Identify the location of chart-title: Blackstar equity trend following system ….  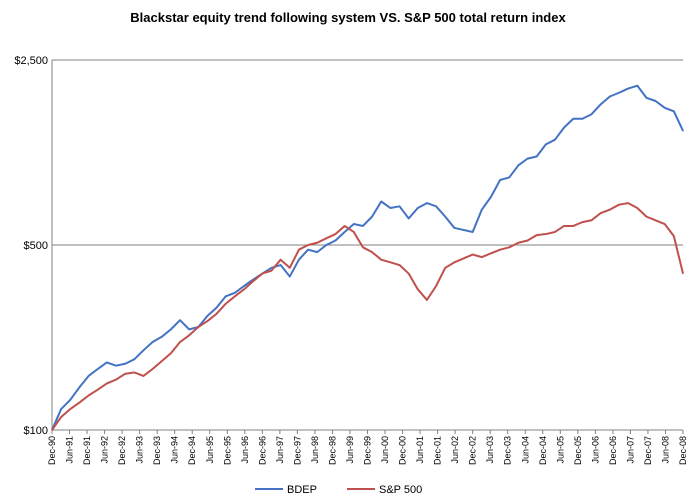
(348, 17).